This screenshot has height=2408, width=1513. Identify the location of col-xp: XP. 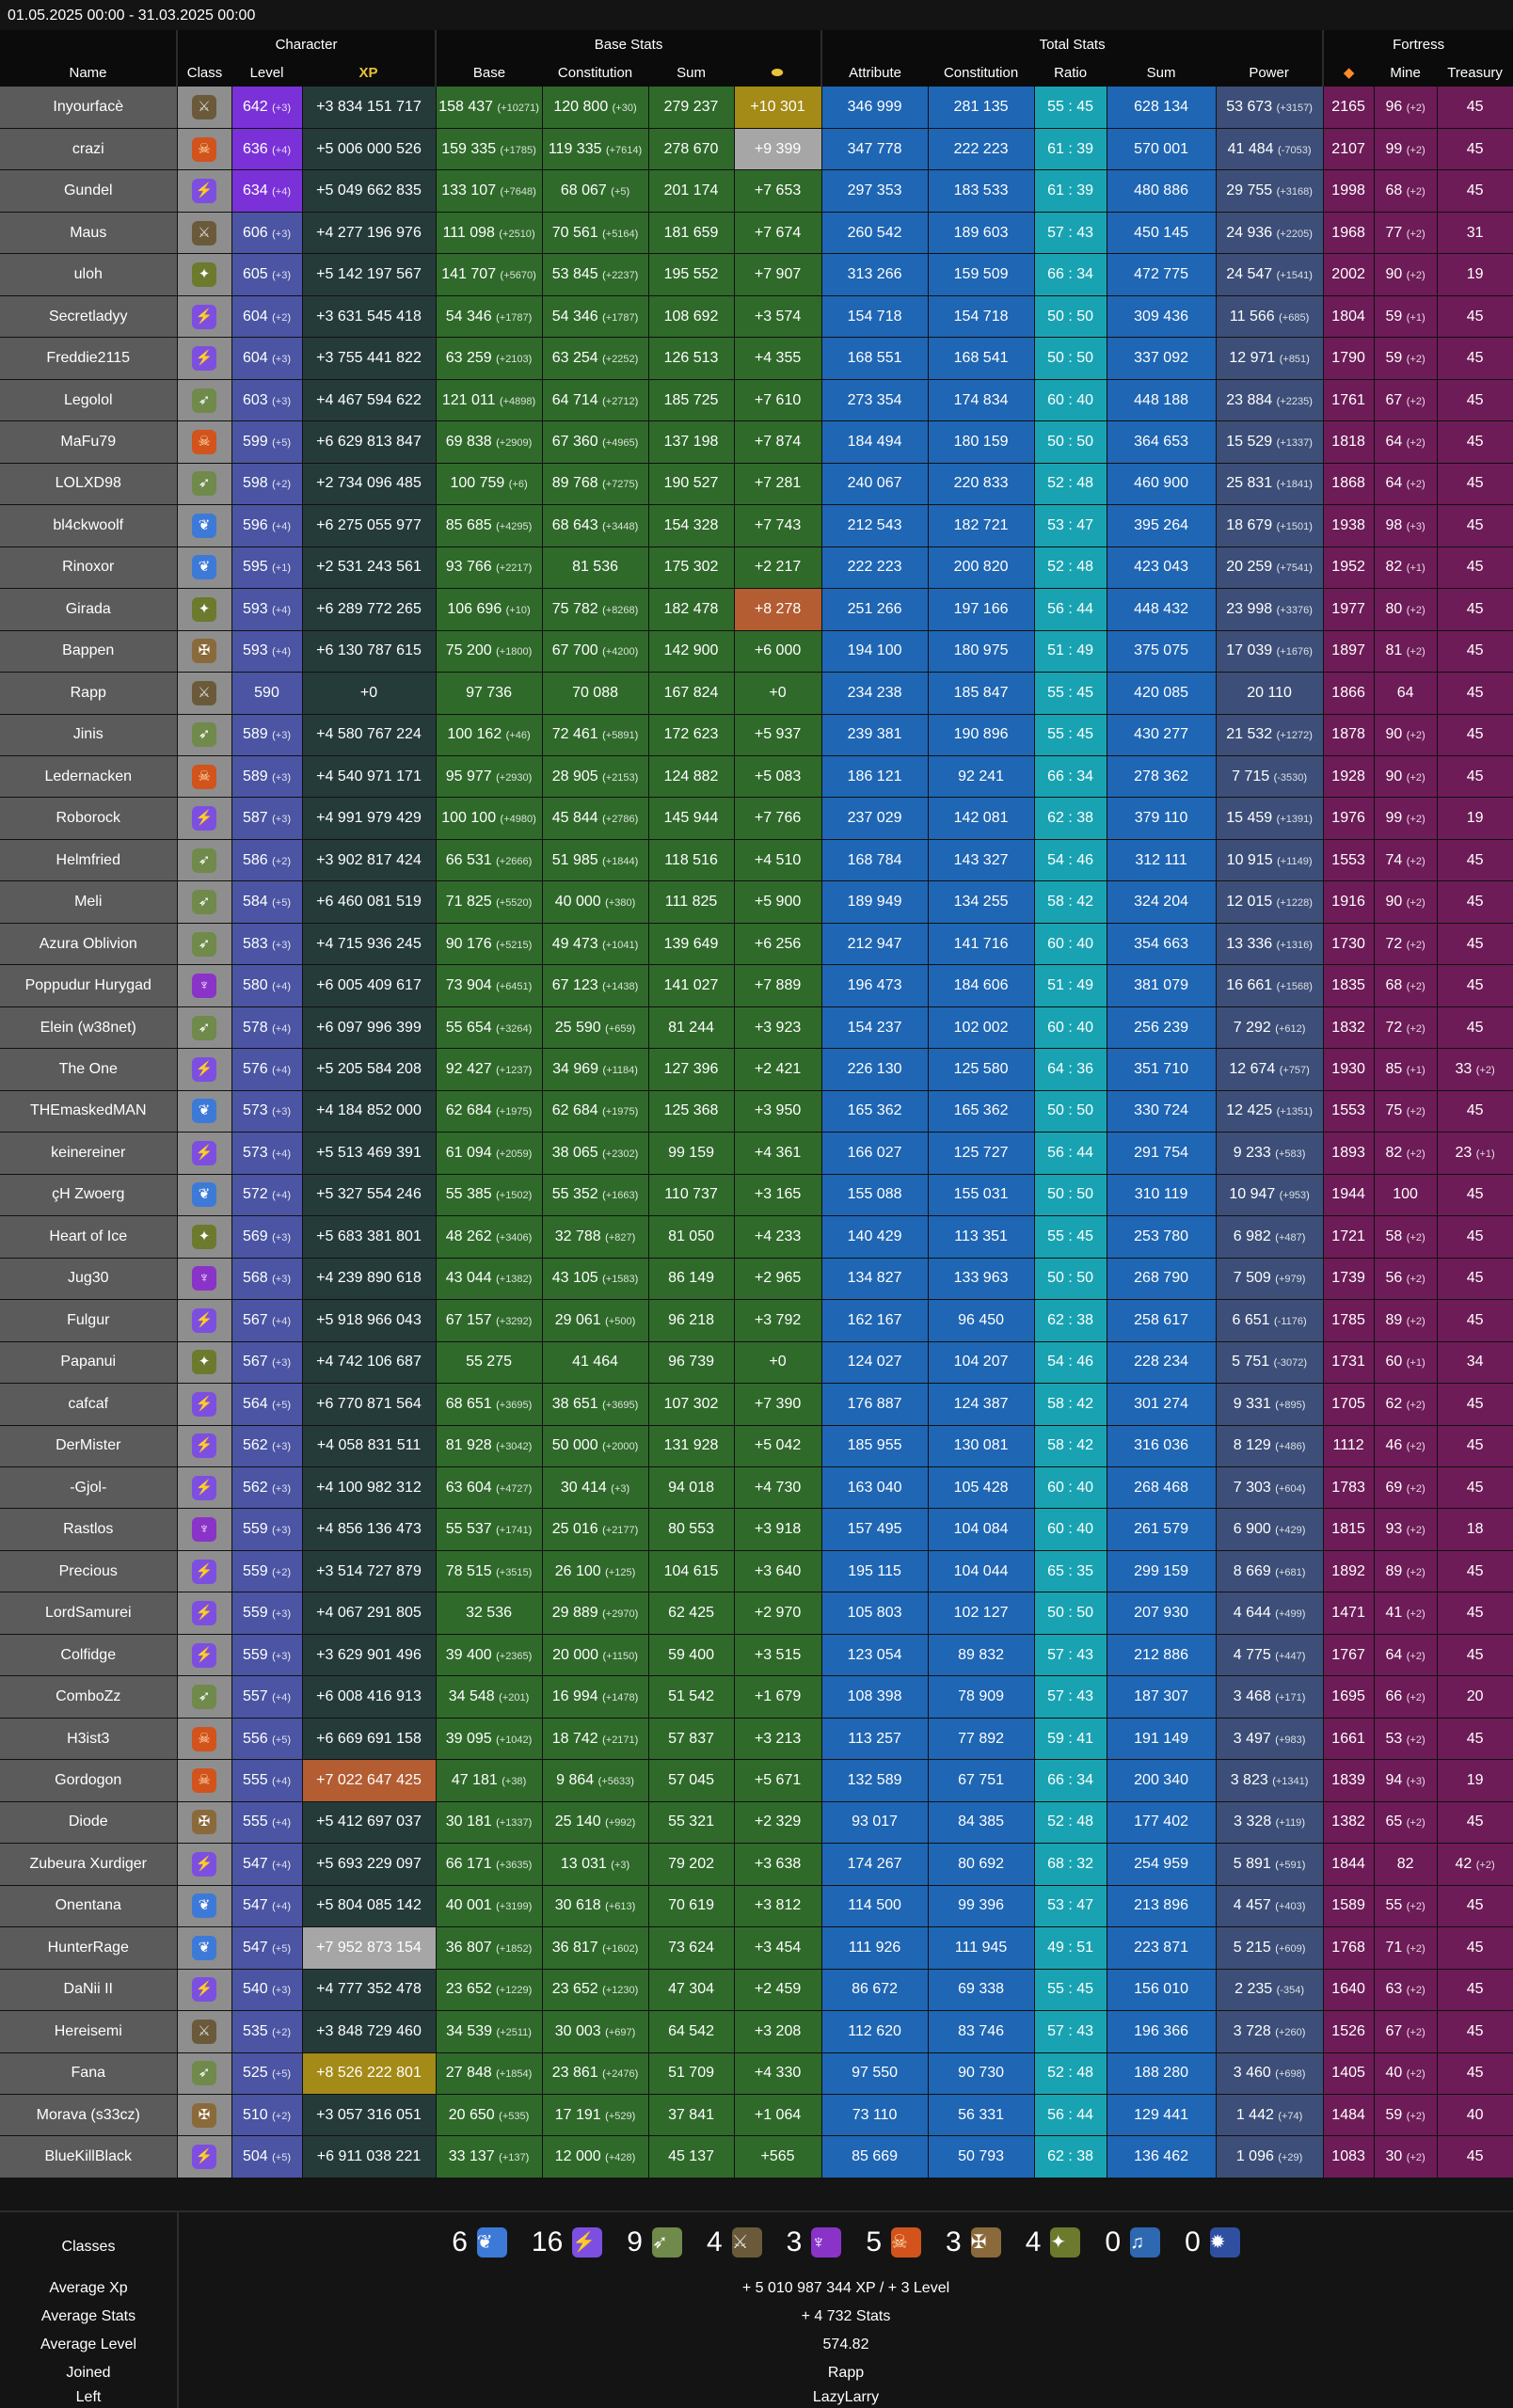
(370, 73).